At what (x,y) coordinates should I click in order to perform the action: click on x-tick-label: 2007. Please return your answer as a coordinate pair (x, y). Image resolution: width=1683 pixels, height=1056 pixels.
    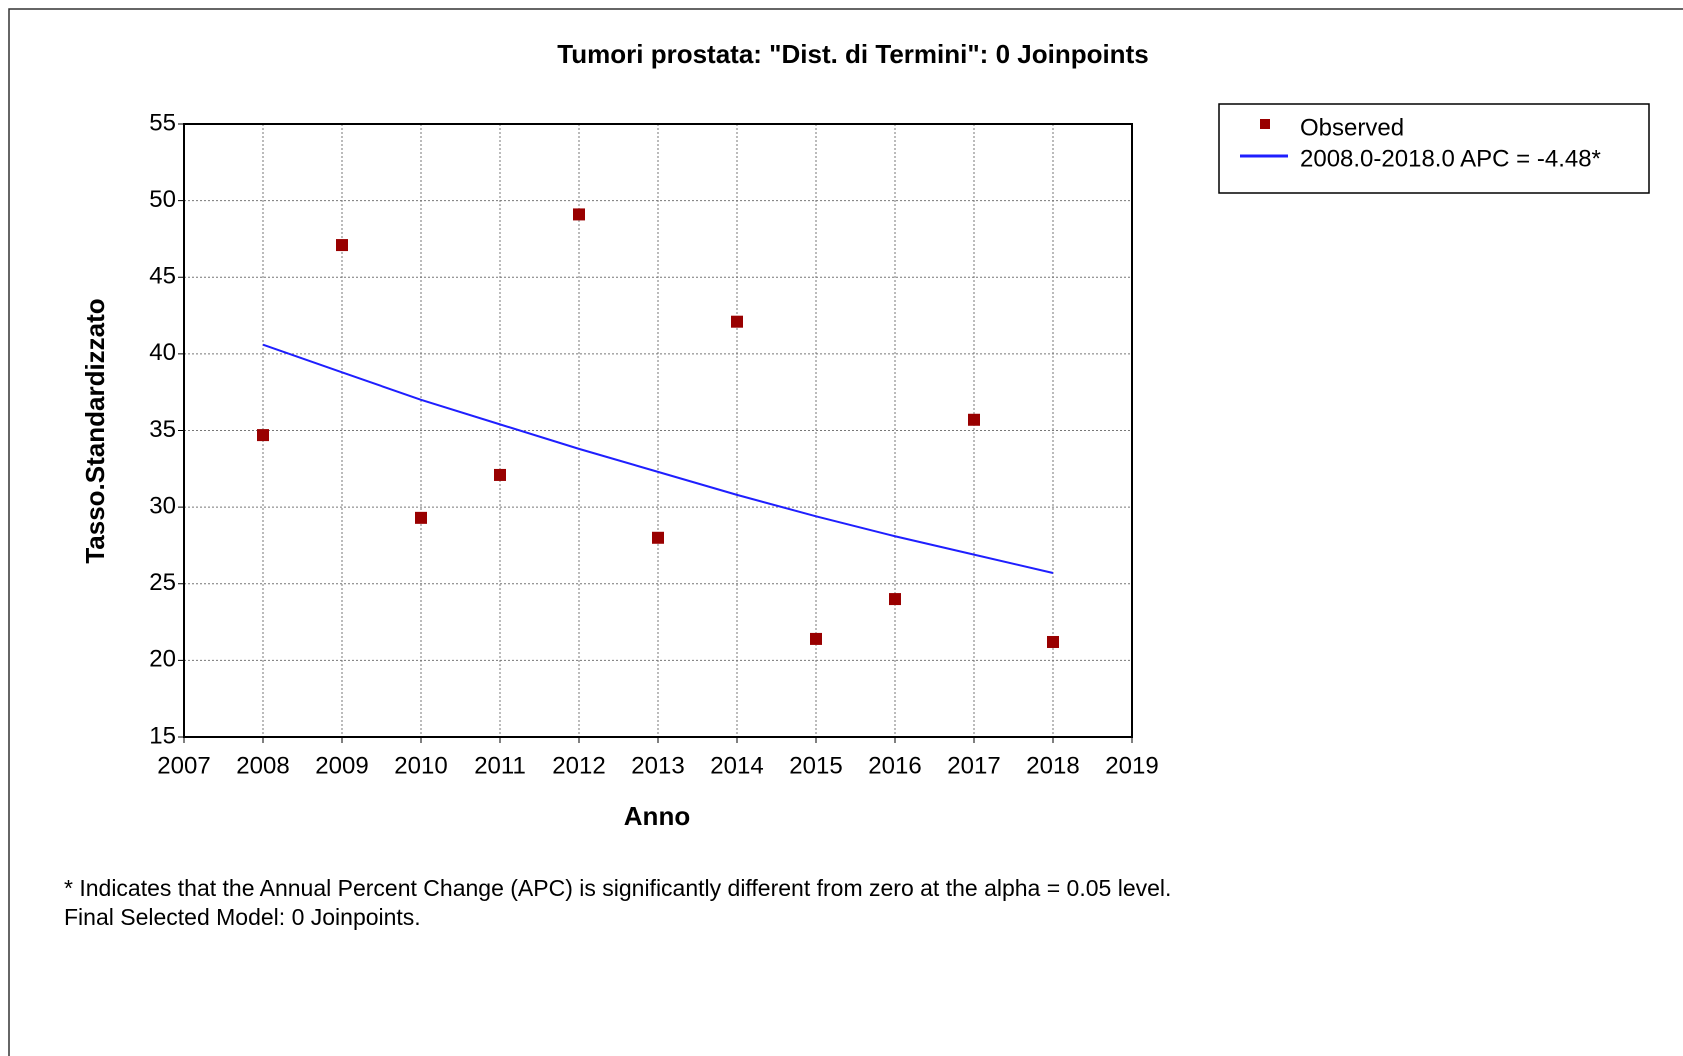
    Looking at the image, I should click on (183, 765).